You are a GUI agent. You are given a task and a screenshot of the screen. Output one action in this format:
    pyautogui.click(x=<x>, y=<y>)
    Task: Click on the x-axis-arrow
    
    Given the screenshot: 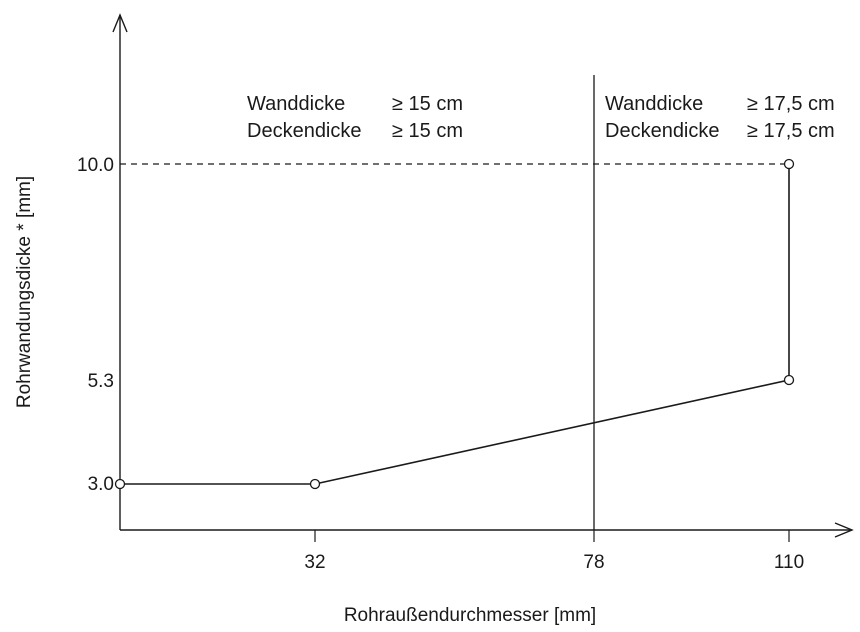 What is the action you would take?
    pyautogui.click(x=844, y=530)
    